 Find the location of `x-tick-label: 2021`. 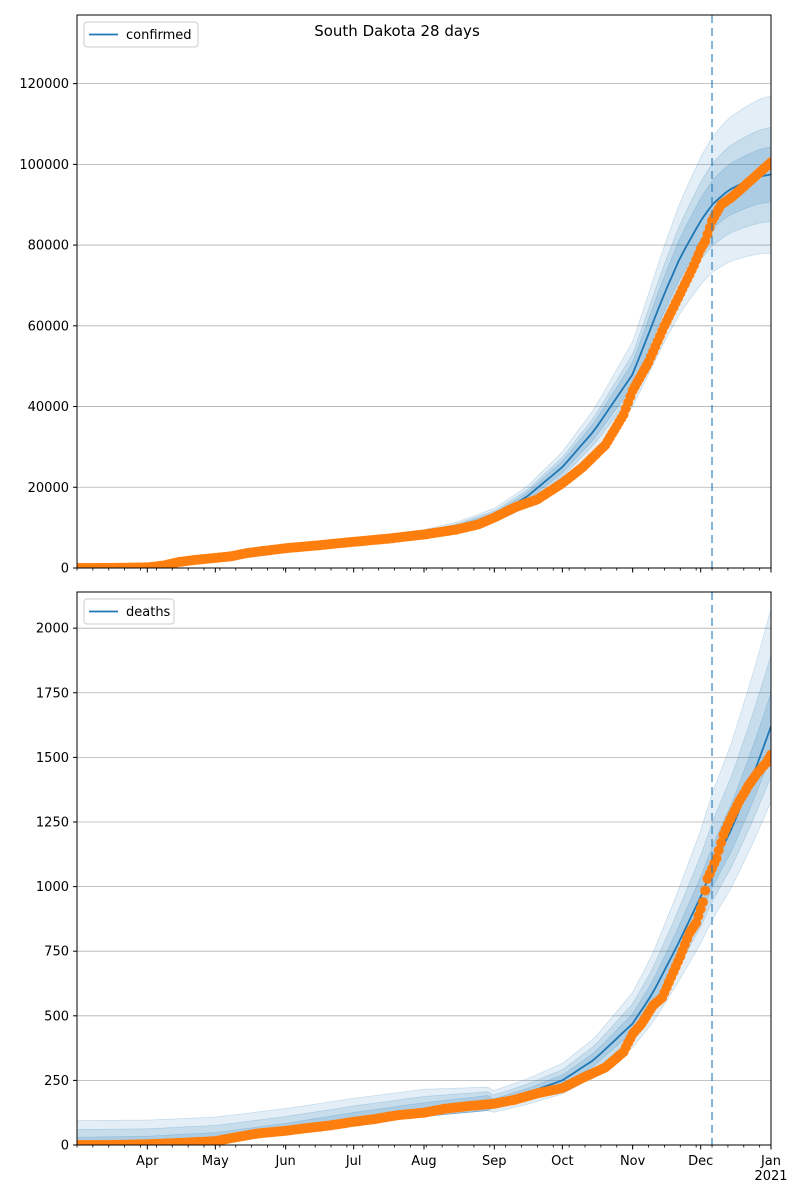

x-tick-label: 2021 is located at coordinates (770, 1176).